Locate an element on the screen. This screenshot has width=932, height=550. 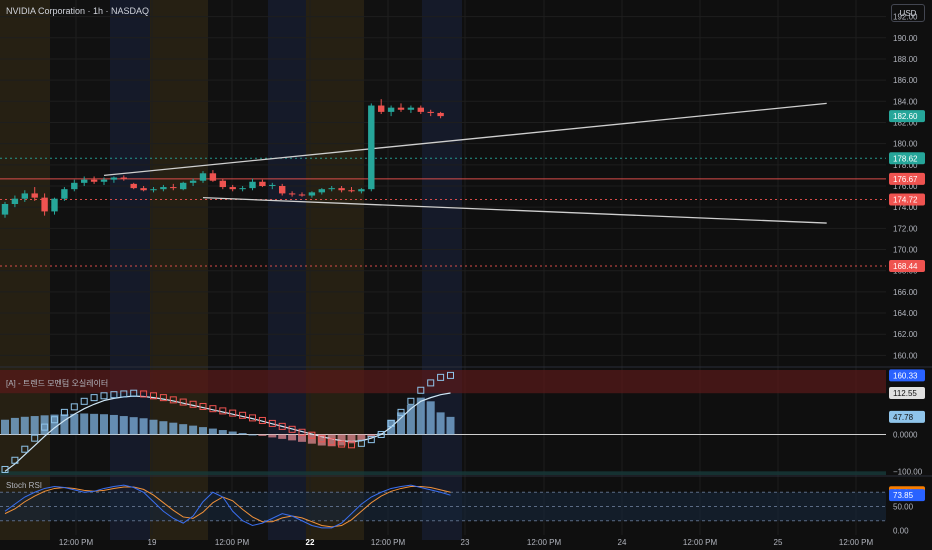
currency-button: USD is located at coordinates (908, 13).